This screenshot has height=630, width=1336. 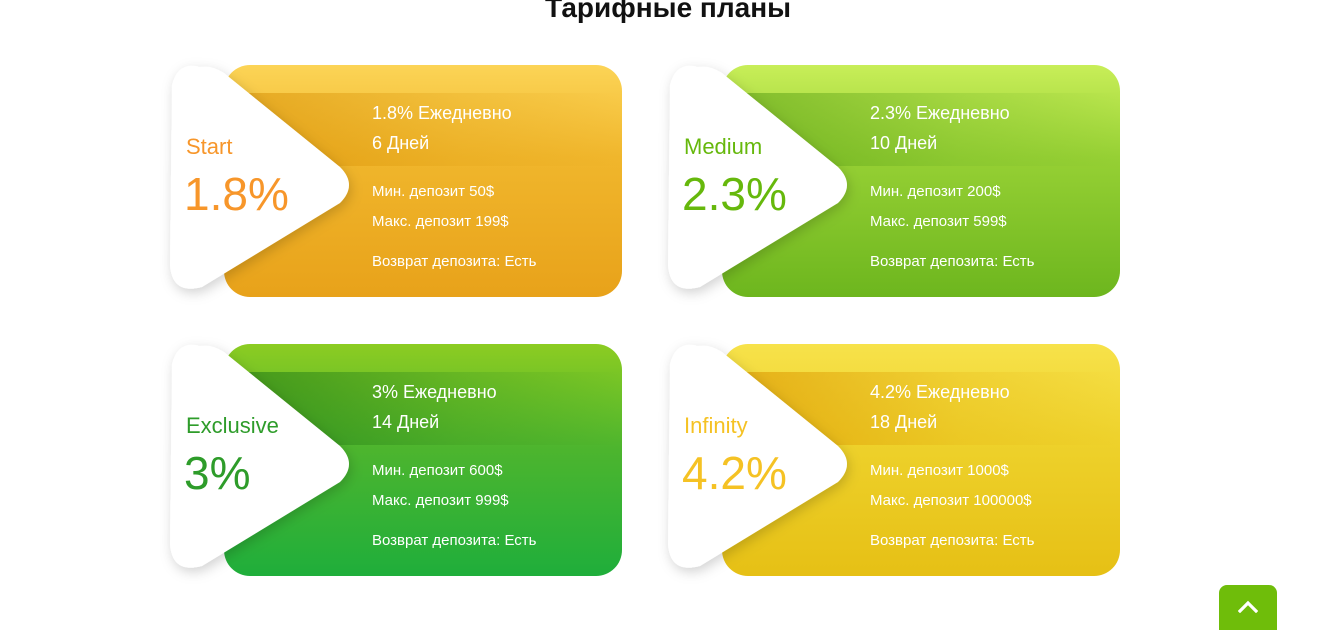 What do you see at coordinates (217, 473) in the screenshot?
I see `plan-rate: 3%` at bounding box center [217, 473].